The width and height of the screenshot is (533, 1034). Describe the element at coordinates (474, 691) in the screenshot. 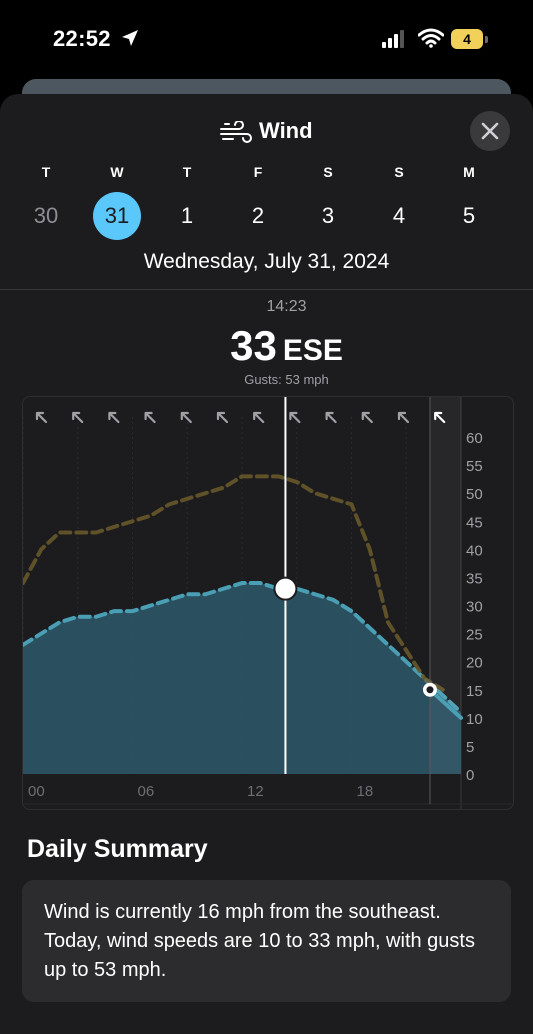

I see `y-tick-label: 15` at that location.